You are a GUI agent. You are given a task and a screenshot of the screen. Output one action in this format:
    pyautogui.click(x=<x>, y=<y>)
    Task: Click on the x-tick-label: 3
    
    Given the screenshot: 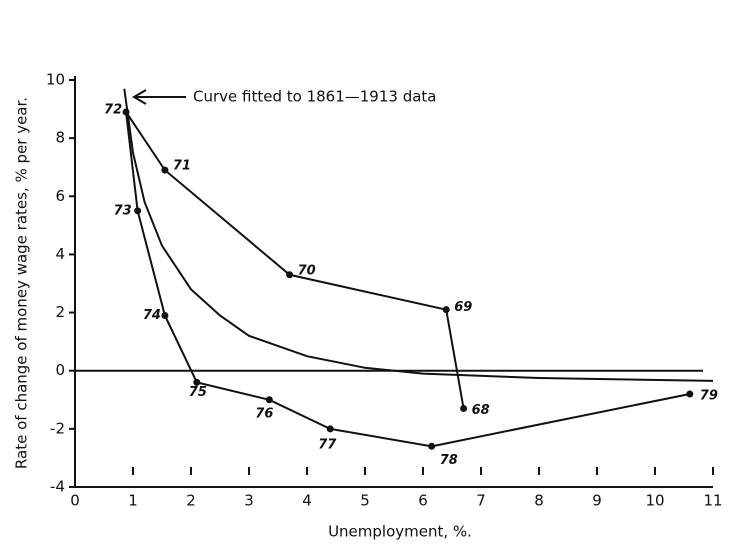 What is the action you would take?
    pyautogui.click(x=249, y=501)
    